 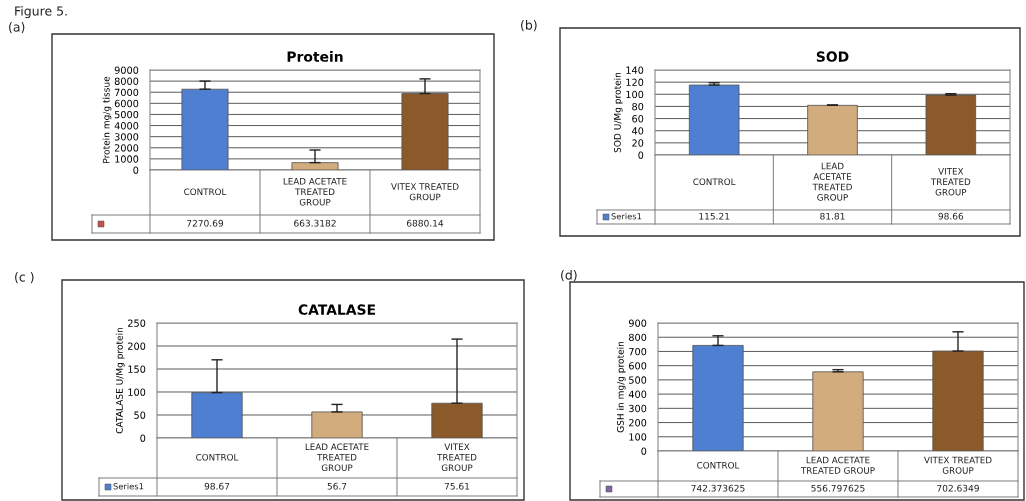 What do you see at coordinates (618, 112) in the screenshot?
I see `y-axis-title: SOD U/Mg protein` at bounding box center [618, 112].